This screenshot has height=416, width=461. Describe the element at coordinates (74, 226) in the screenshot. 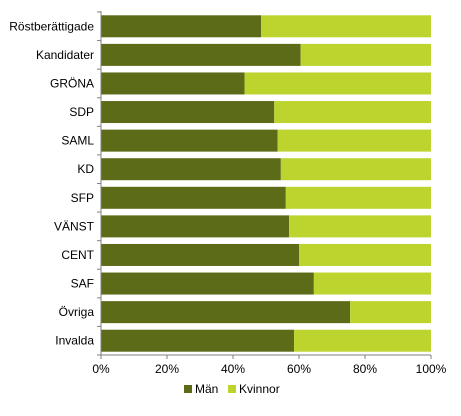

I see `category-label: VÄNST` at that location.